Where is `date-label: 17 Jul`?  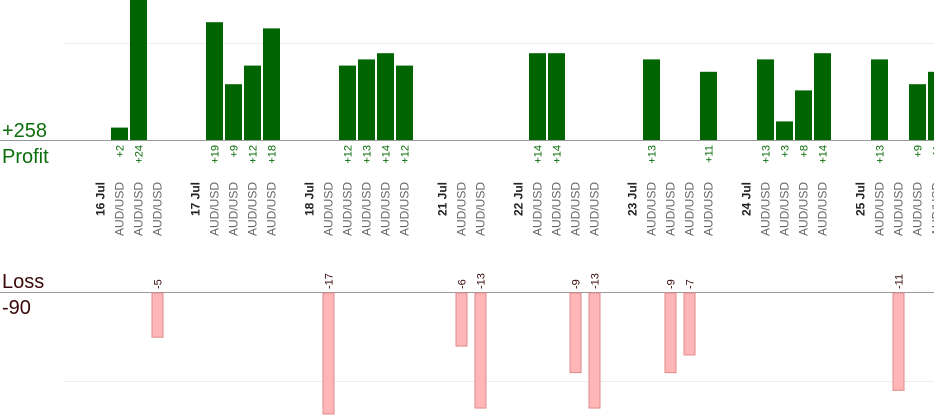 date-label: 17 Jul is located at coordinates (196, 199).